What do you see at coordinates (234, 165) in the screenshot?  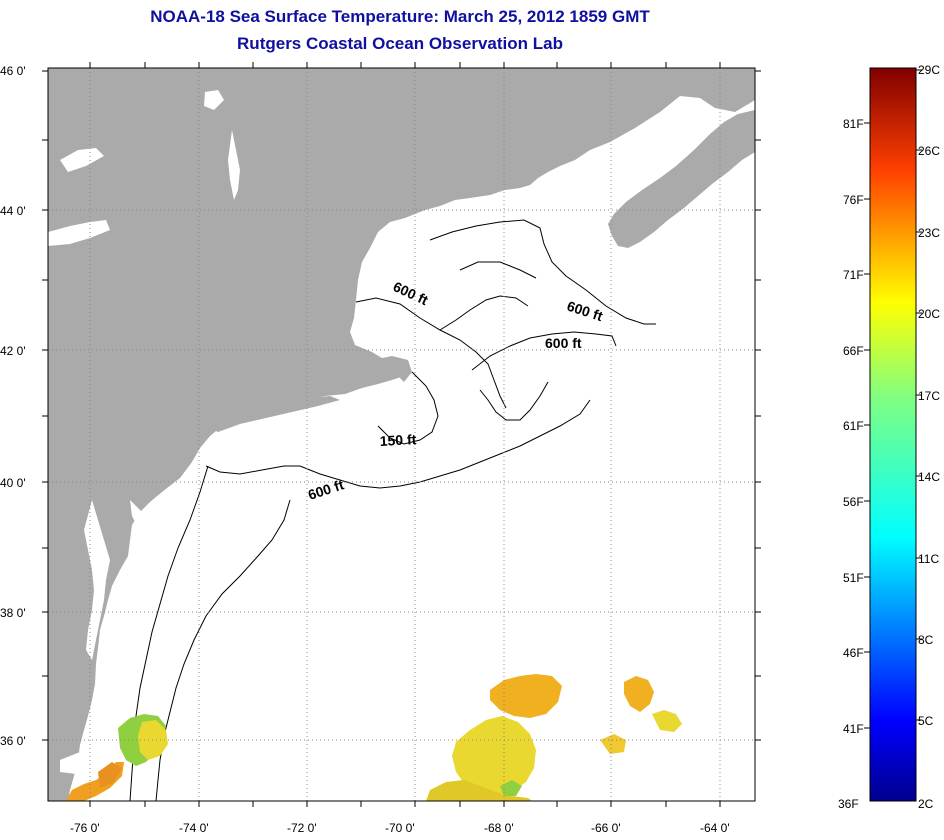 I see `lake-champlain` at bounding box center [234, 165].